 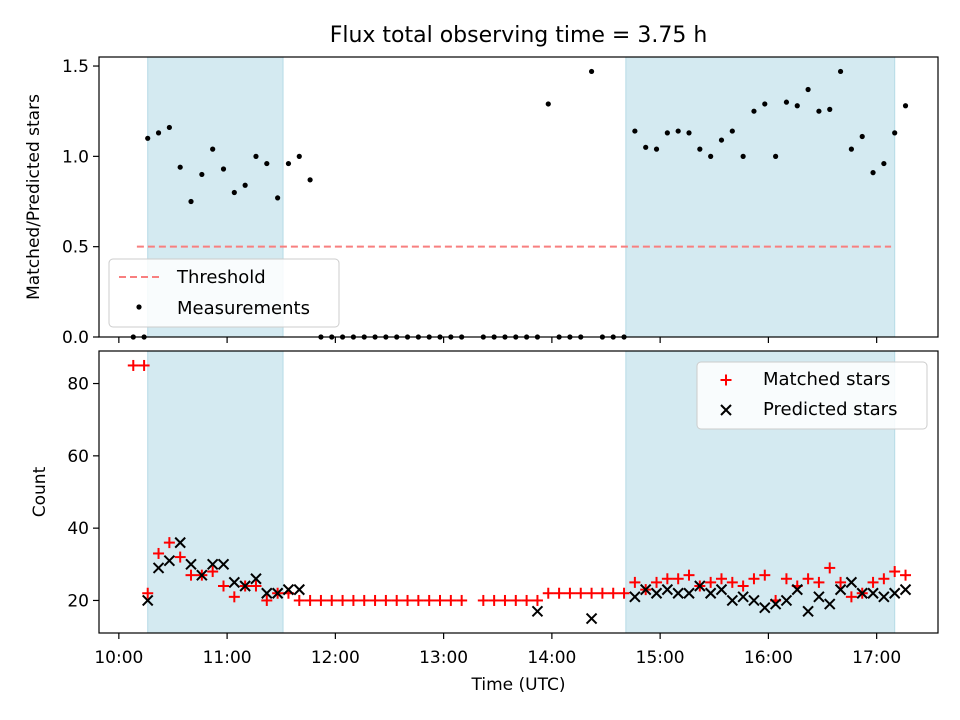 What do you see at coordinates (139, 307) in the screenshot?
I see `legend-measurement-marker` at bounding box center [139, 307].